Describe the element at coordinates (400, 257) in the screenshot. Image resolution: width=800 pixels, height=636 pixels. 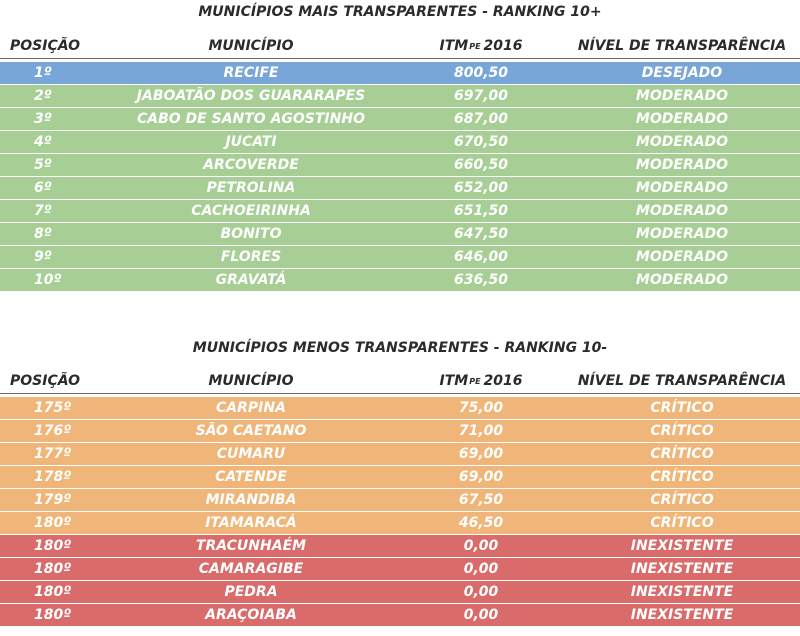
I see `table-row: 9º FLORES 646,00 MODERADO` at that location.